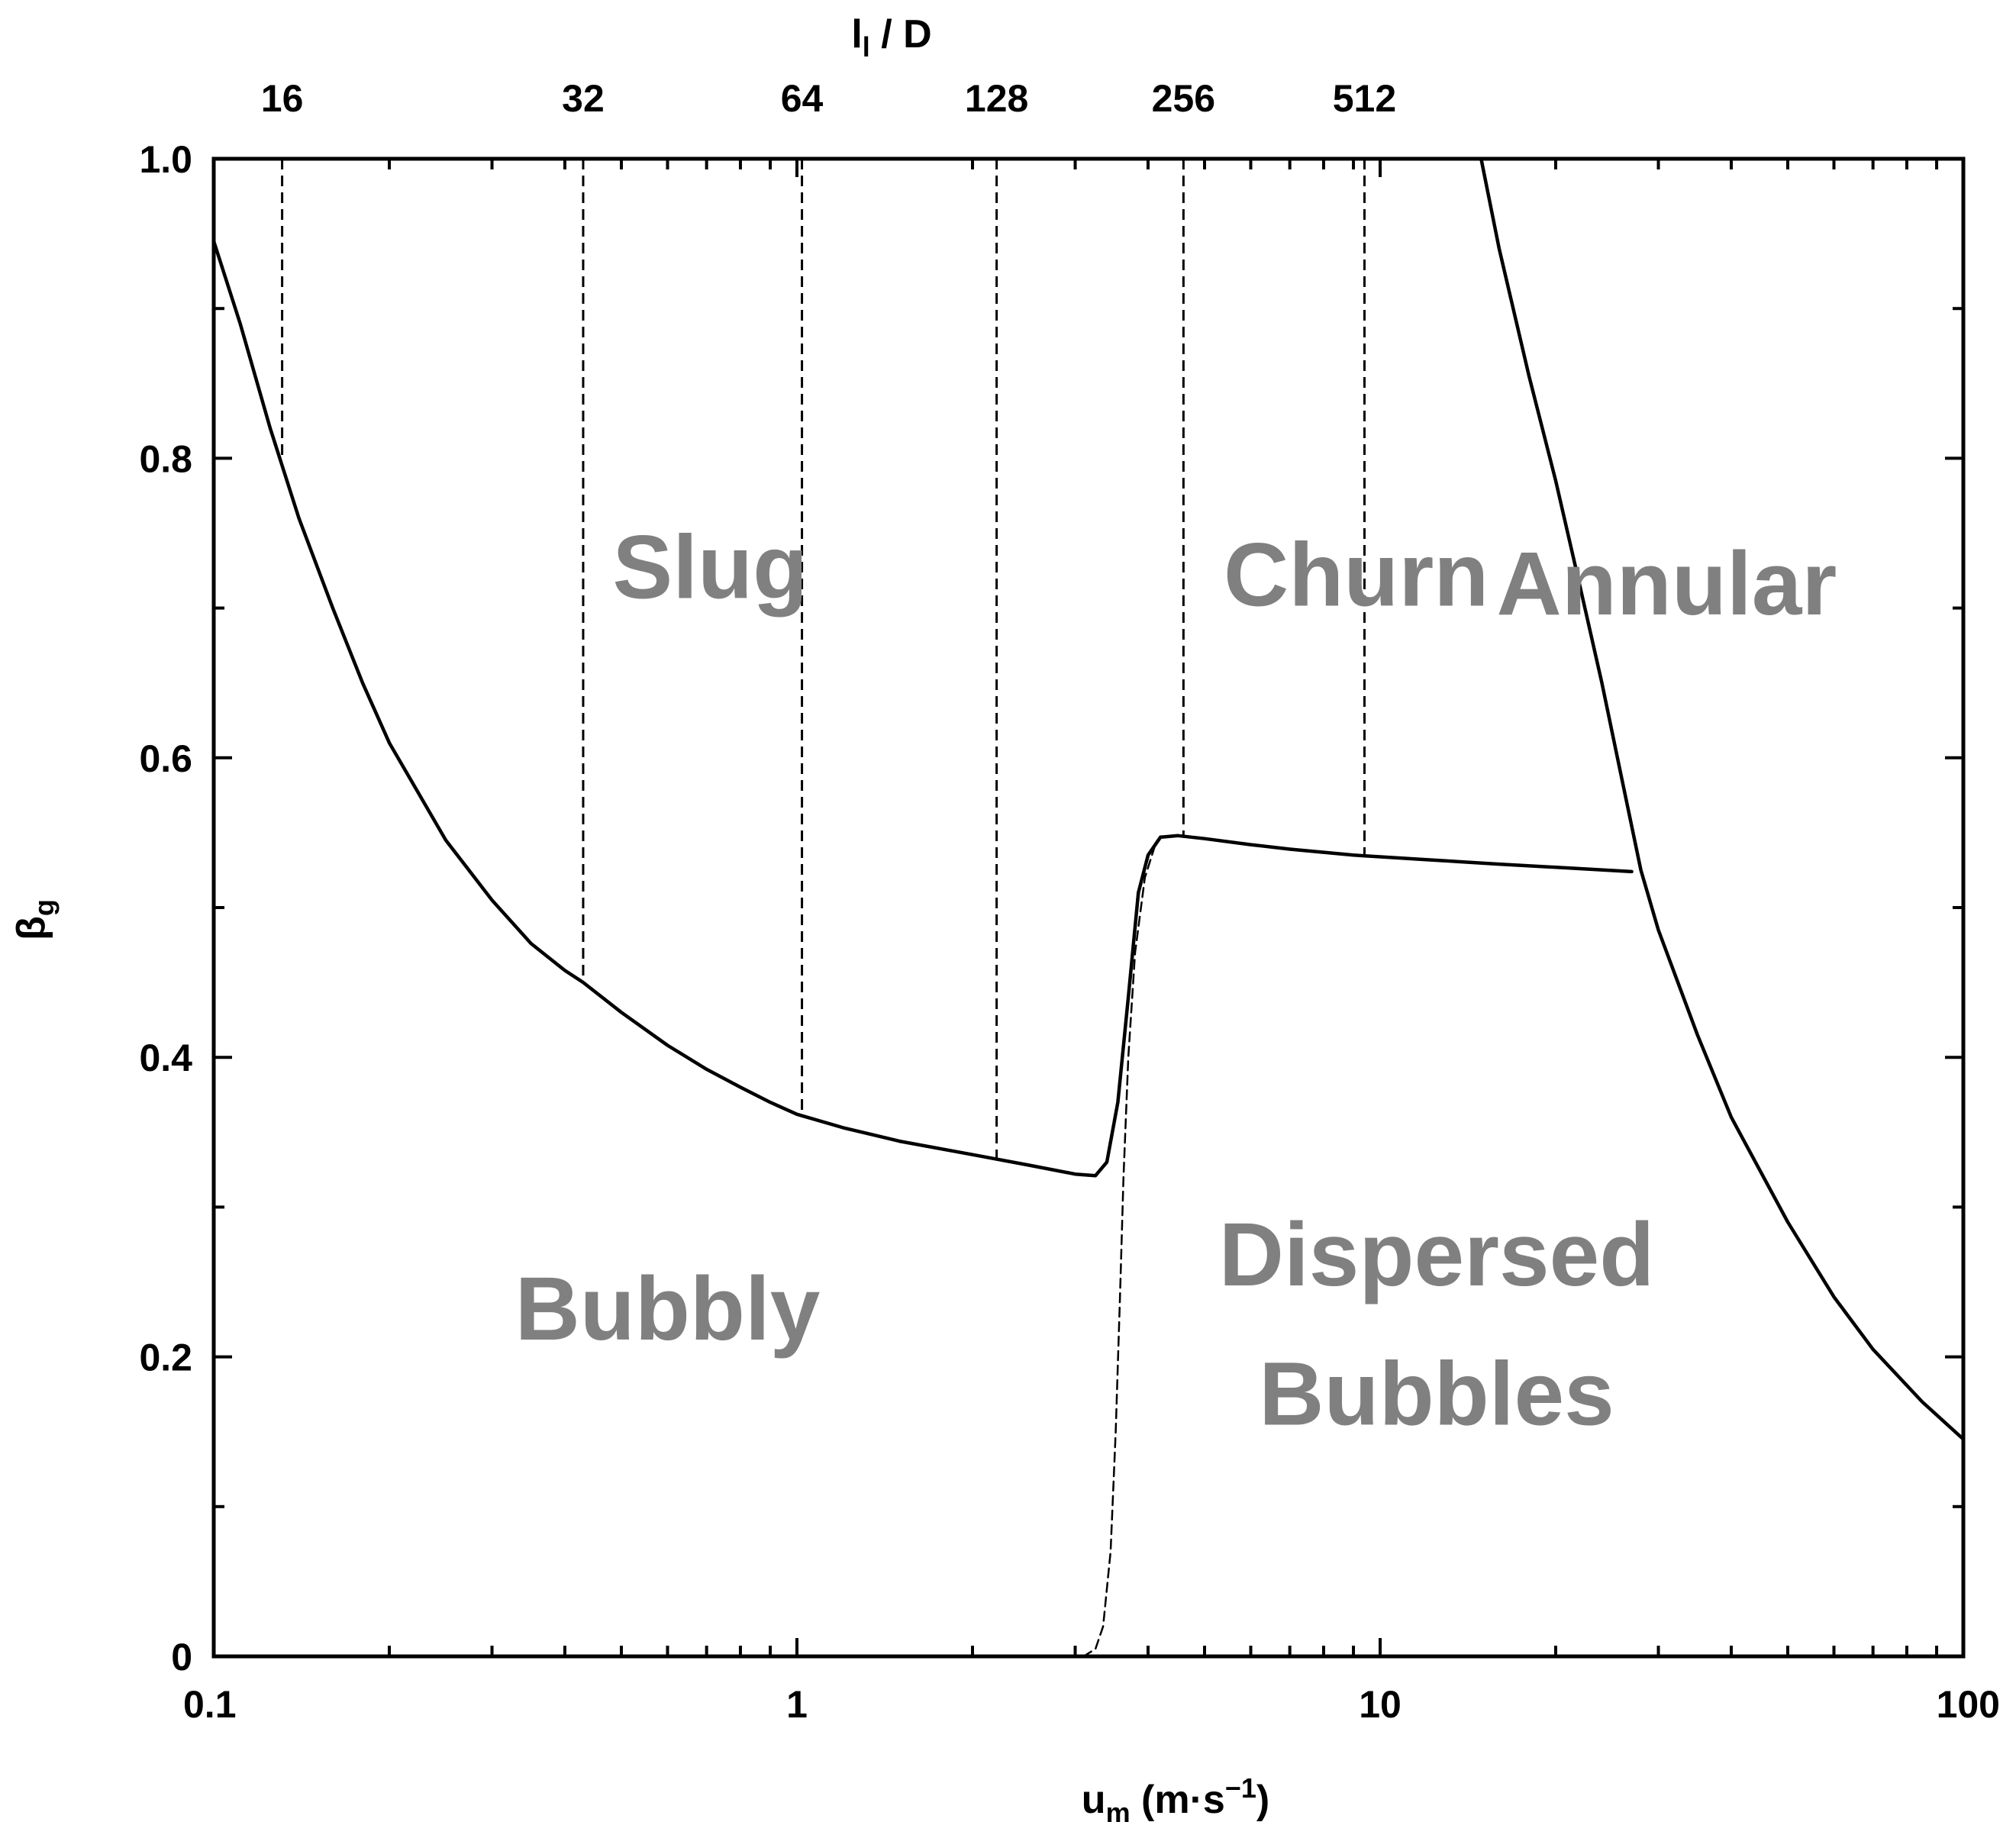 Image resolution: width=2016 pixels, height=1822 pixels. What do you see at coordinates (1262, 1800) in the screenshot?
I see `x-axis-title-close: )` at bounding box center [1262, 1800].